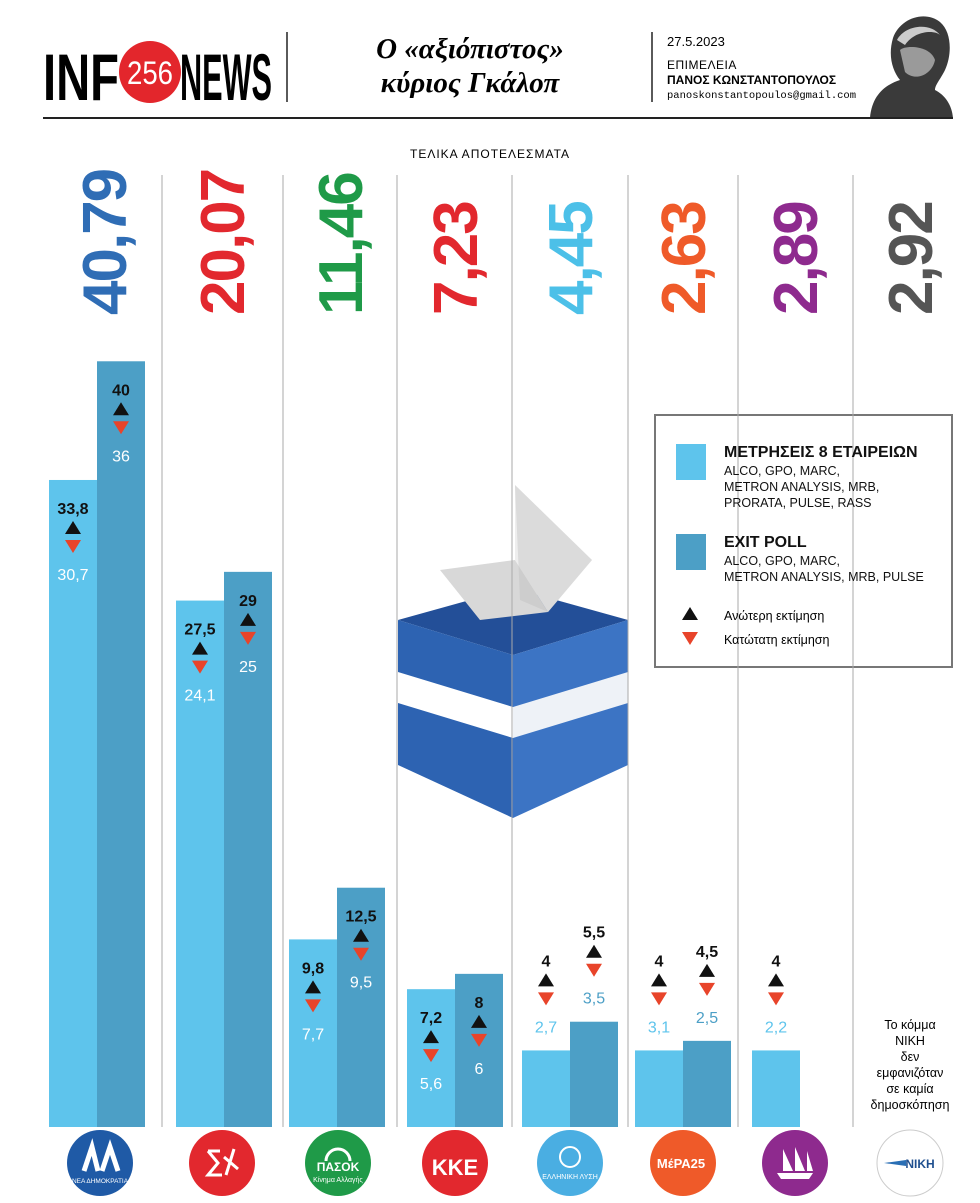 This screenshot has width=980, height=1203. Describe the element at coordinates (910, 1105) in the screenshot. I see `note: δημοσκόπηση` at that location.